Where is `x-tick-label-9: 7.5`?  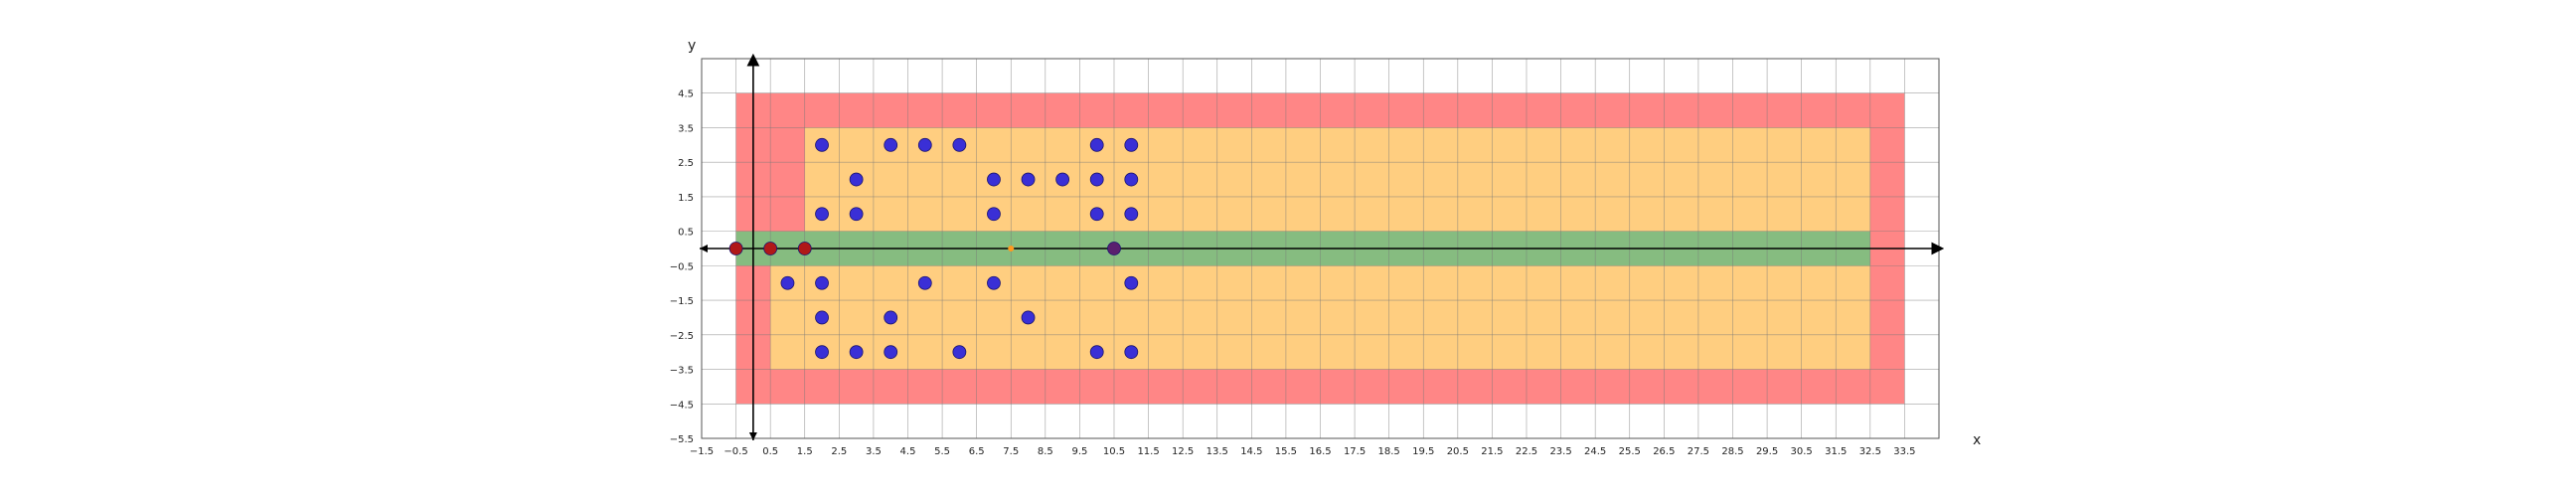 x-tick-label-9: 7.5 is located at coordinates (1011, 451).